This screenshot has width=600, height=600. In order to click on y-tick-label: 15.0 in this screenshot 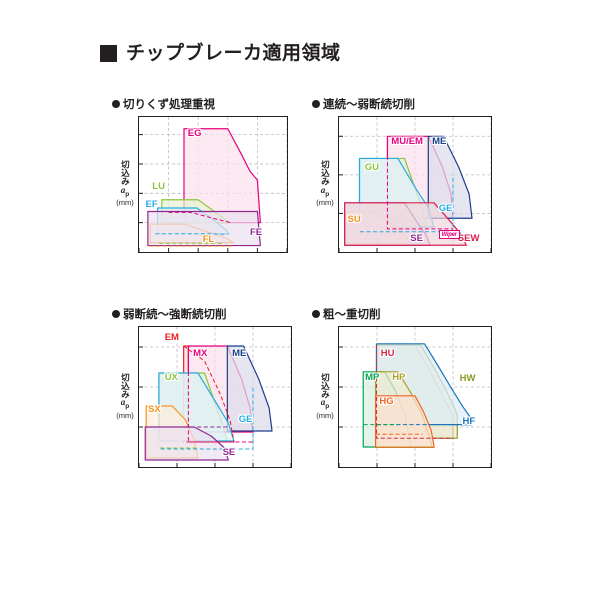, I will do `click(338, 347)`.